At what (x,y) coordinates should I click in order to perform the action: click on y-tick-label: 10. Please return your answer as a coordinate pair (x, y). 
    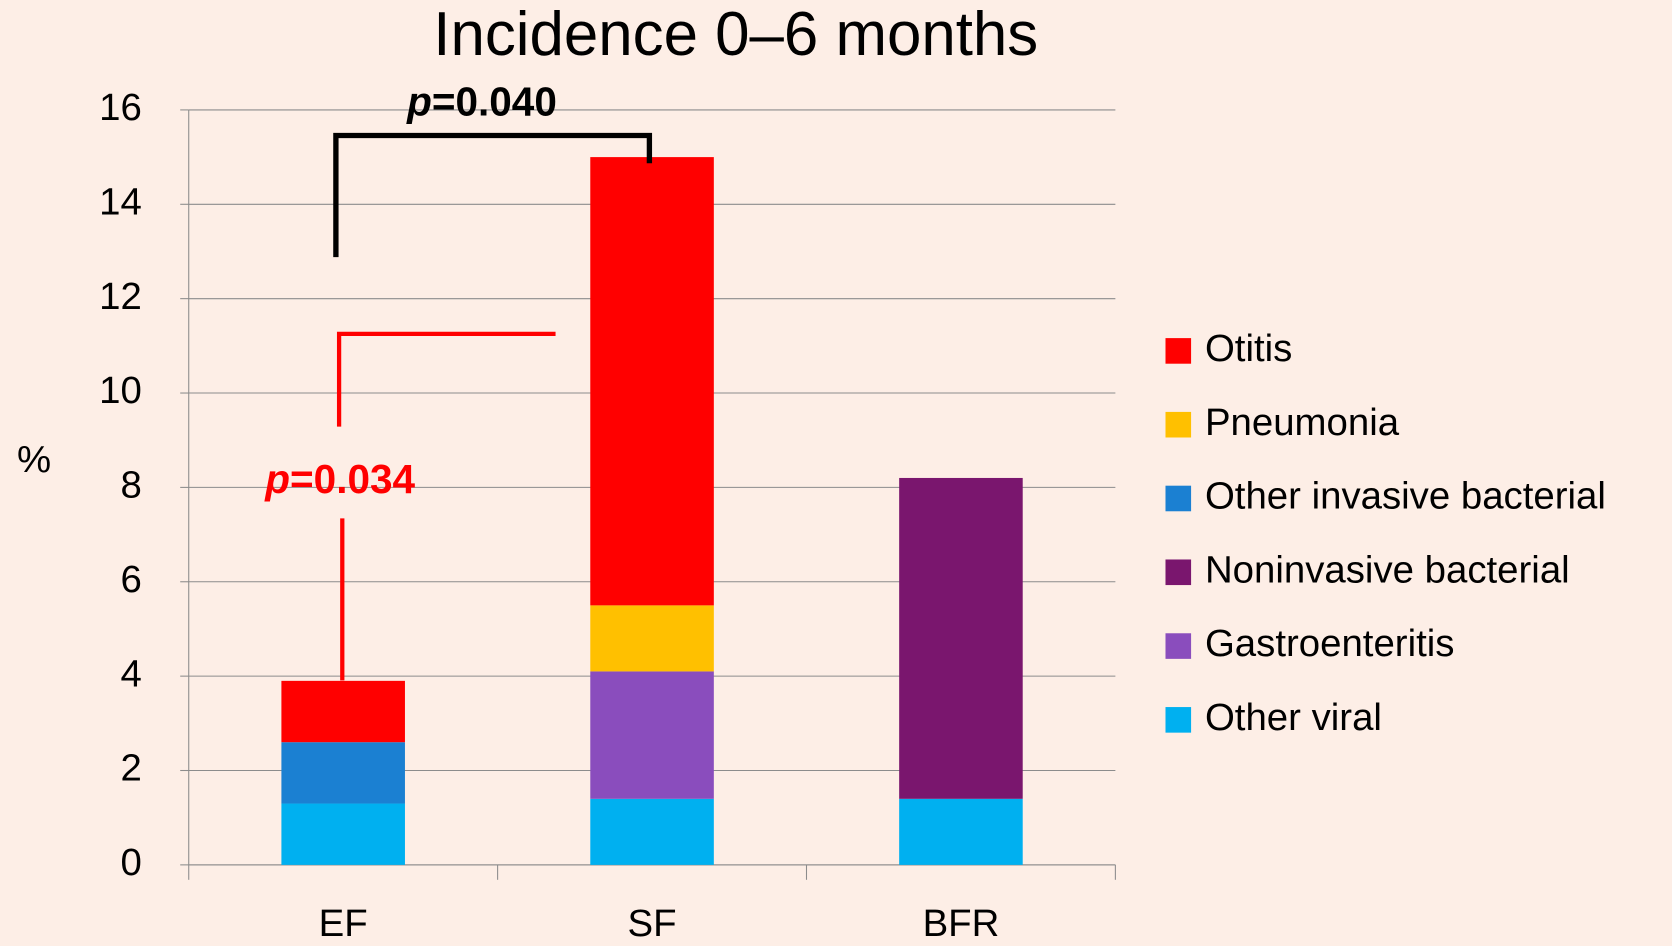
    Looking at the image, I should click on (120, 390).